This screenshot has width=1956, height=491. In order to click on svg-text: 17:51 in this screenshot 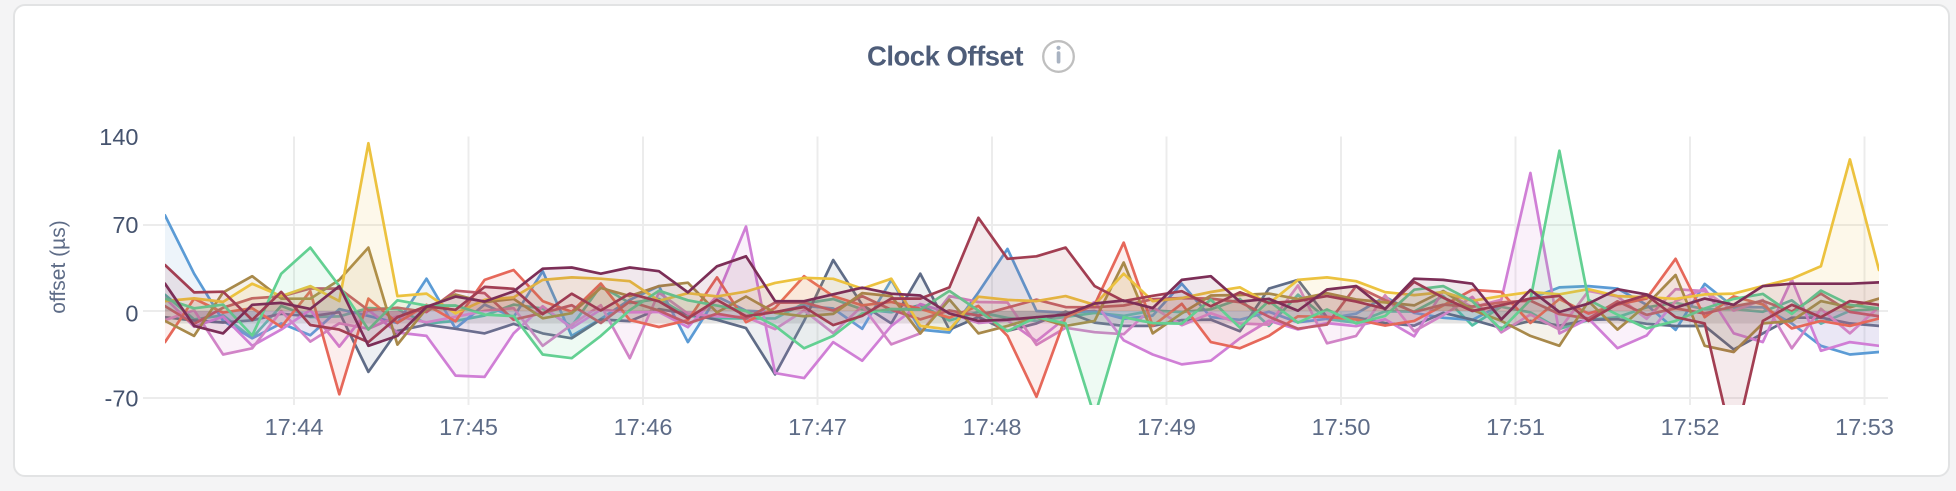, I will do `click(1515, 427)`.